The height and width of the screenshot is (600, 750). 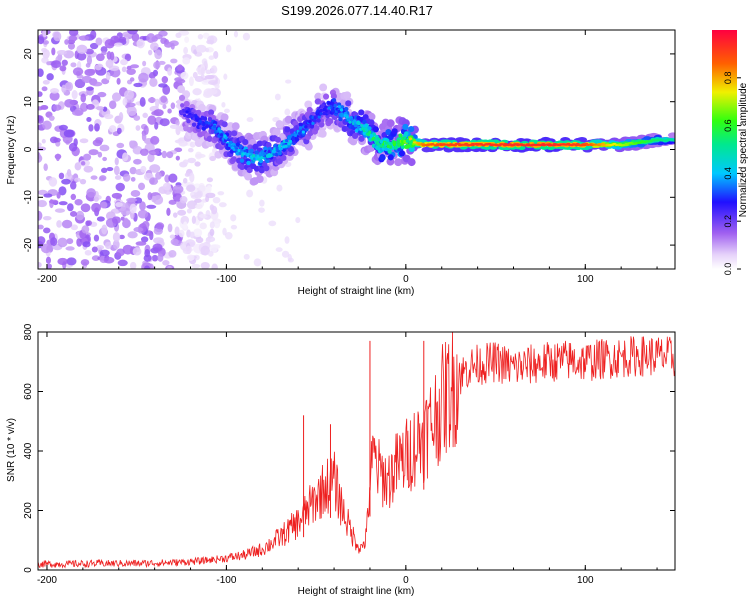 What do you see at coordinates (28, 450) in the screenshot?
I see `y-tick-label: 400` at bounding box center [28, 450].